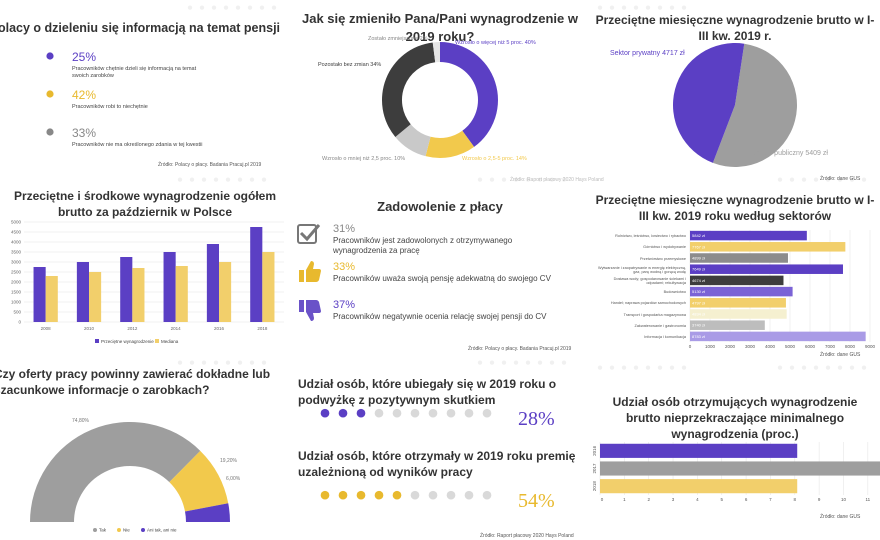  What do you see at coordinates (844, 499) in the screenshot?
I see `x-tick-label: 10` at bounding box center [844, 499].